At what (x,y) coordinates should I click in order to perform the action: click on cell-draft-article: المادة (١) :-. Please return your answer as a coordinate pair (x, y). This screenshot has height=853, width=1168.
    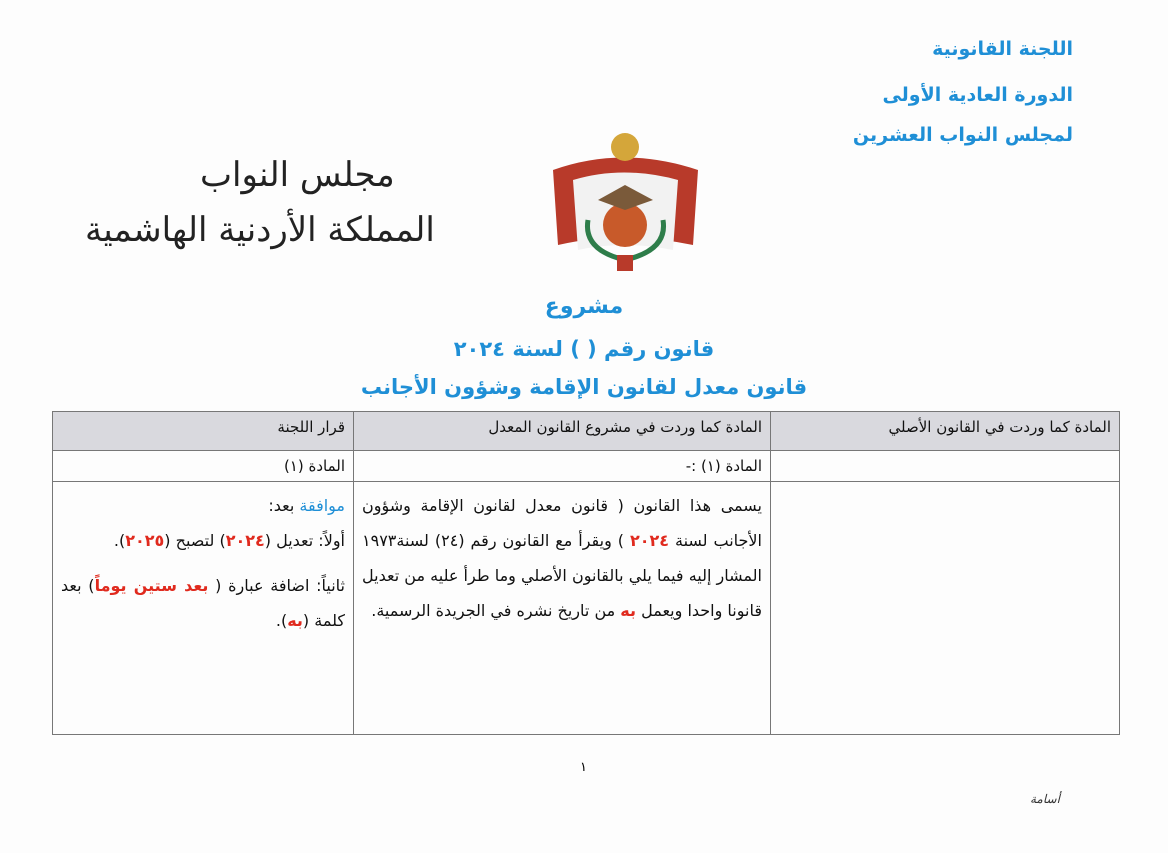
    Looking at the image, I should click on (562, 466).